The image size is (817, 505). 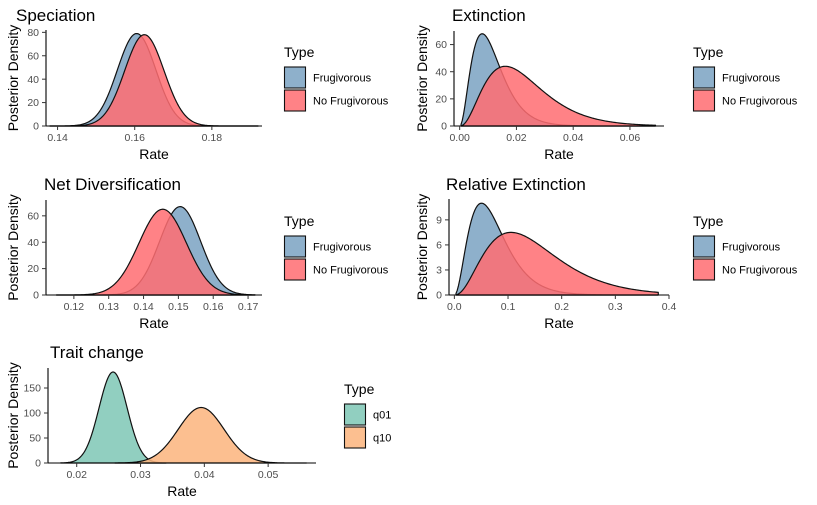 What do you see at coordinates (248, 307) in the screenshot?
I see `x-tick-label: 0.17` at bounding box center [248, 307].